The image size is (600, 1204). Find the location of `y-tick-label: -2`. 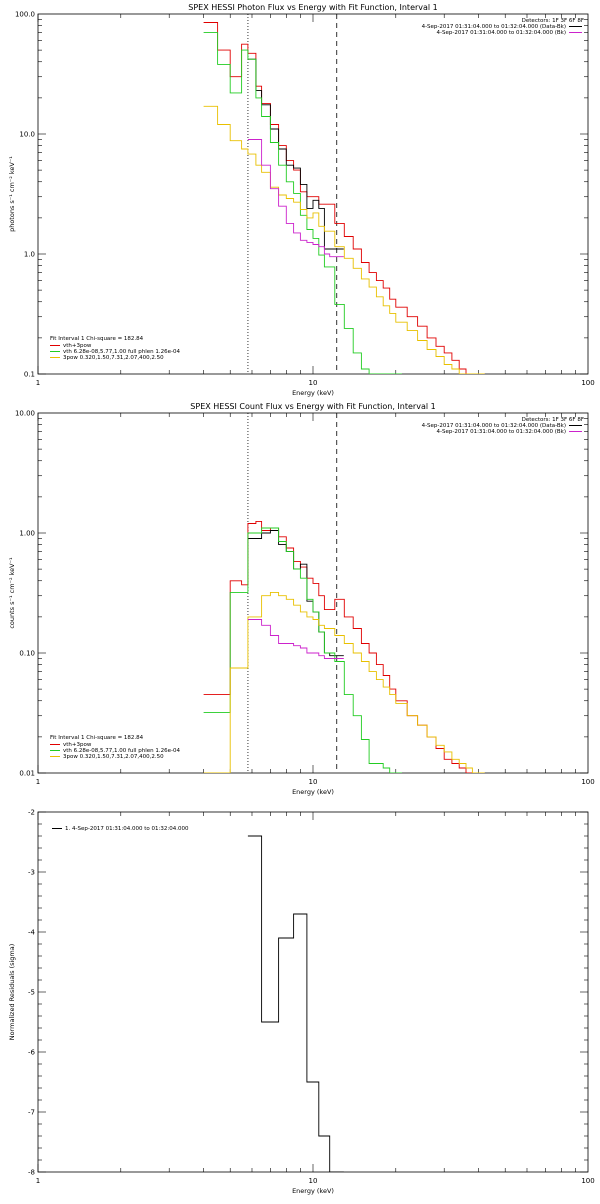

y-tick-label: -2 is located at coordinates (31, 813).